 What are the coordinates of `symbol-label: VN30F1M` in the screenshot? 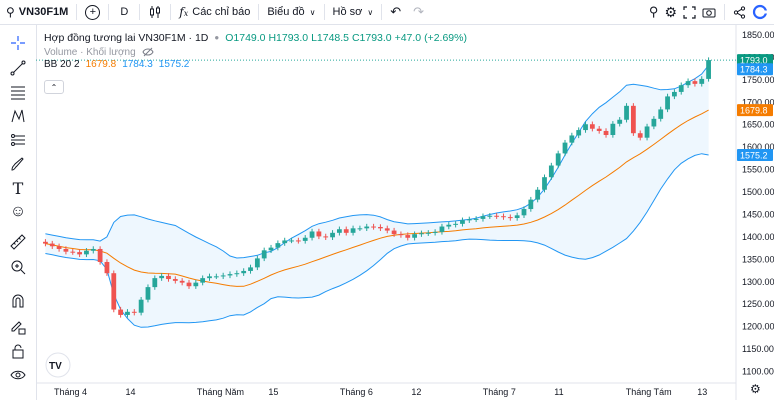 It's located at (43, 12).